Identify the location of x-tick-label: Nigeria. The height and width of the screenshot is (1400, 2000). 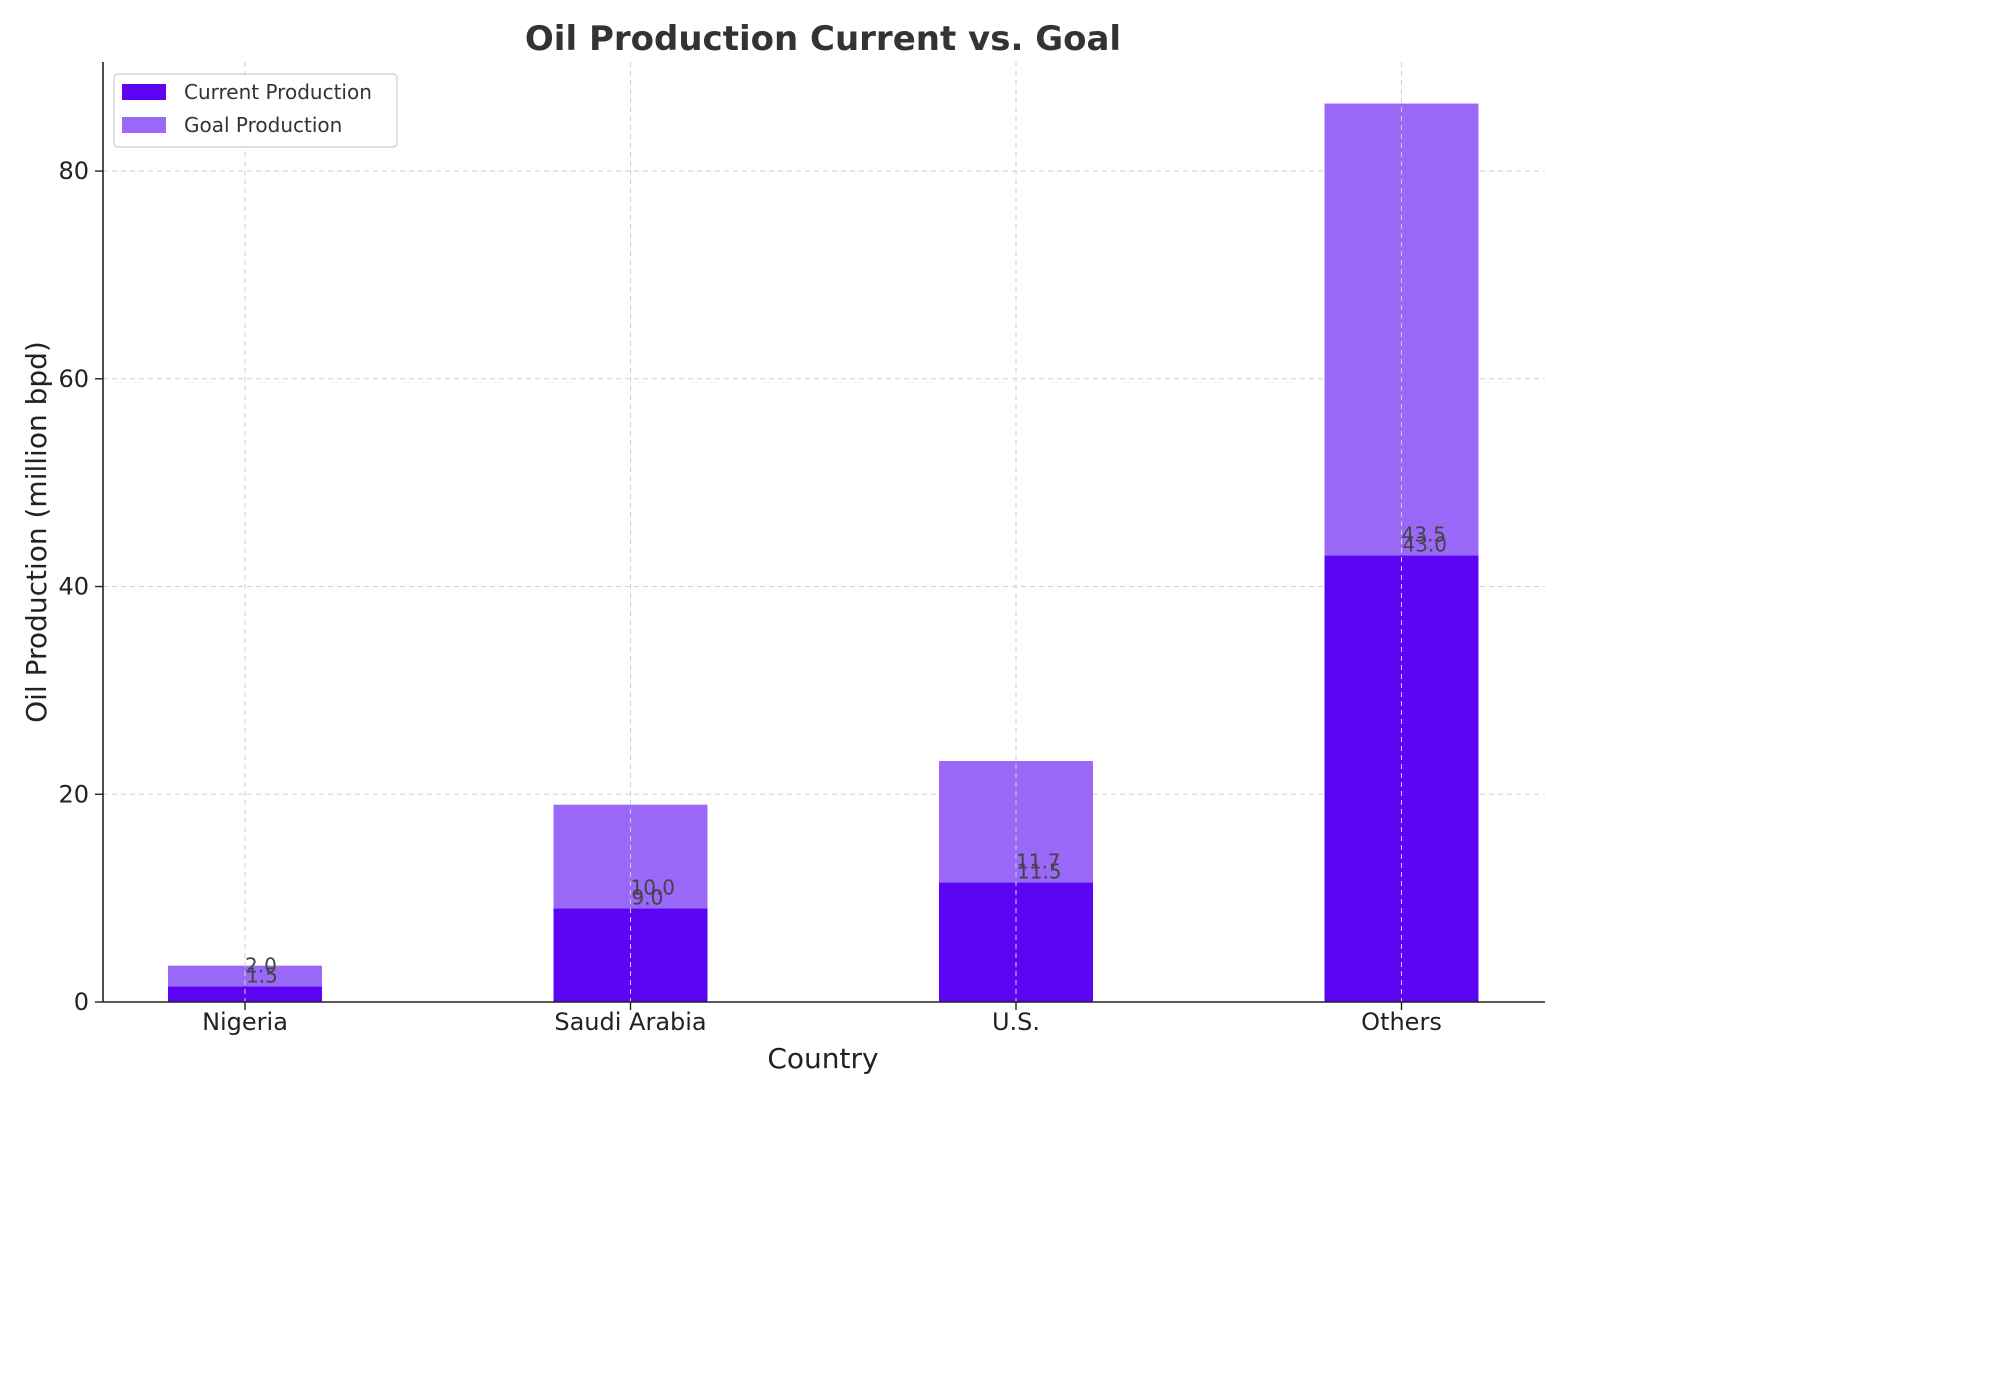
(245, 1022).